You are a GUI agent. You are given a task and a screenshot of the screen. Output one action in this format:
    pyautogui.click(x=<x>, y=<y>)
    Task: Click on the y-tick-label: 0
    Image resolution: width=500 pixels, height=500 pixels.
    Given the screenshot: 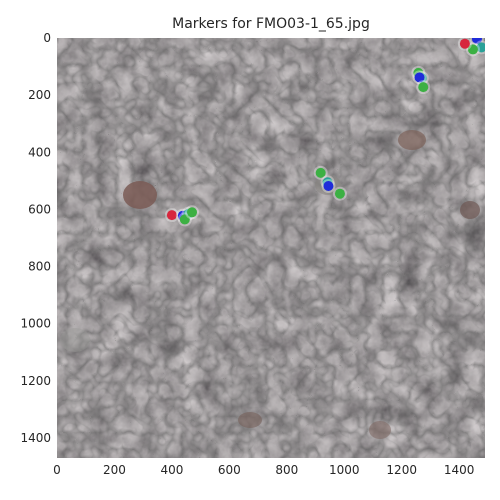 What is the action you would take?
    pyautogui.click(x=47, y=38)
    